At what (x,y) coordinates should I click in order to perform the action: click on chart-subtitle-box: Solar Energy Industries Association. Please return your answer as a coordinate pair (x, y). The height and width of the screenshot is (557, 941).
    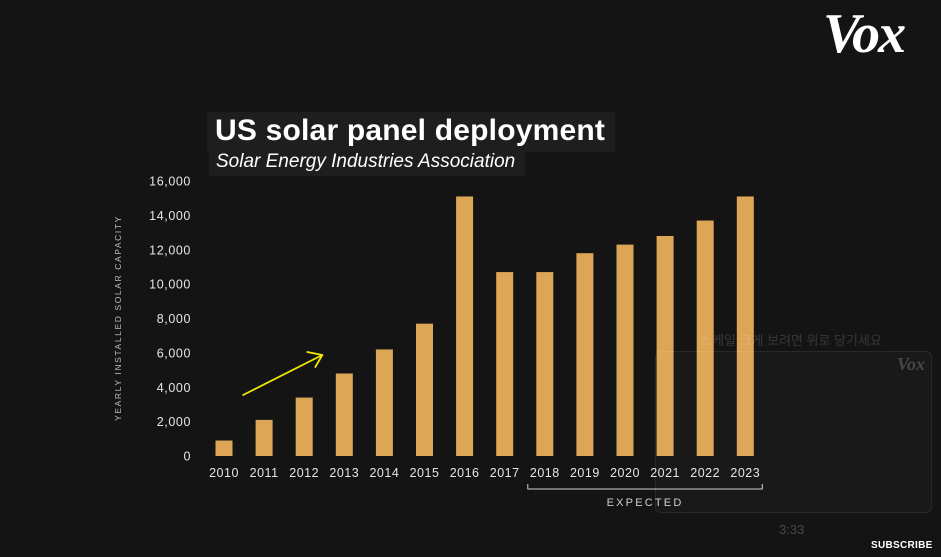
    Looking at the image, I should click on (367, 163).